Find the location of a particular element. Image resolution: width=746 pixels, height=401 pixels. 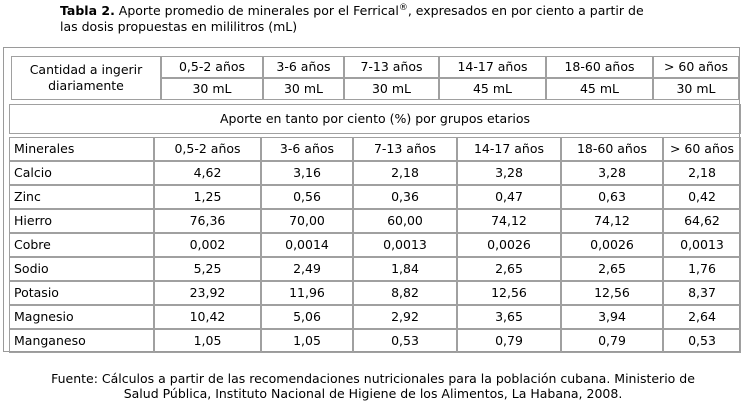

value-cell: 0,002 is located at coordinates (207, 245).